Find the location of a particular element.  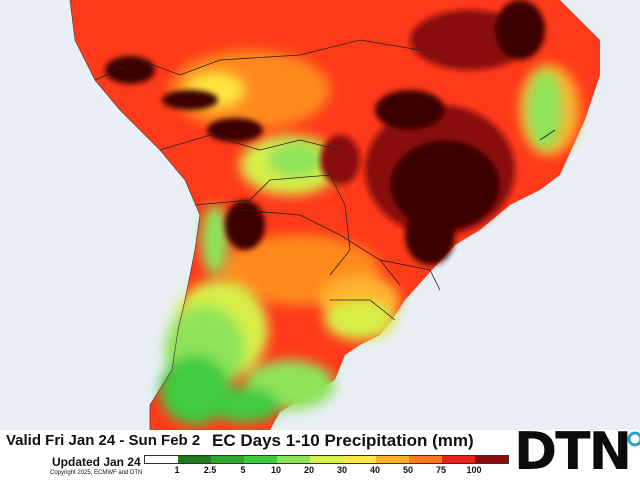

logo-circle-icon is located at coordinates (633, 439).